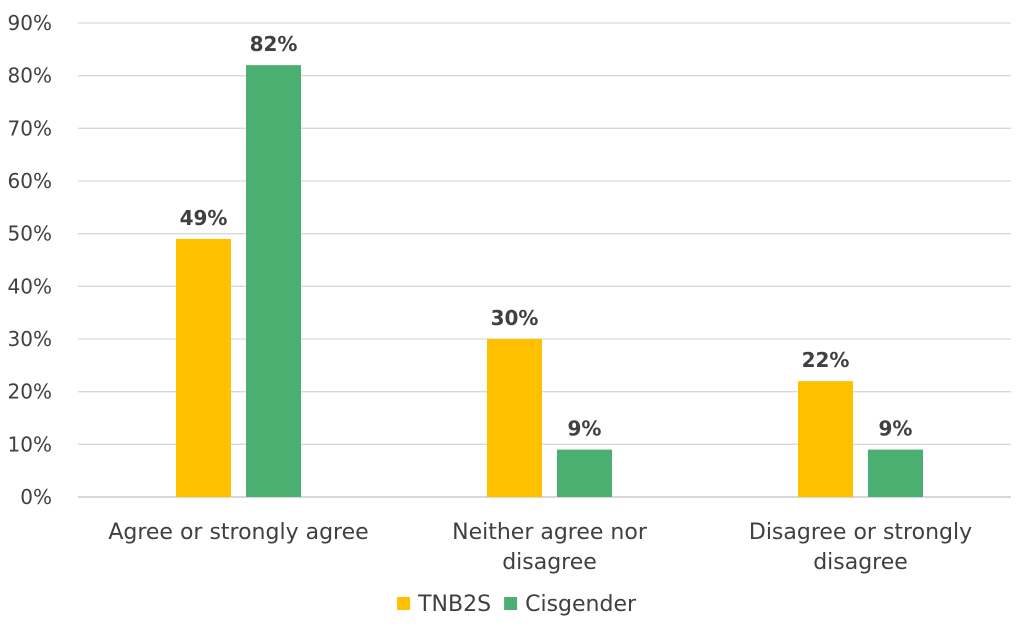 The width and height of the screenshot is (1021, 627). Describe the element at coordinates (826, 360) in the screenshot. I see `data-label: 22%` at that location.